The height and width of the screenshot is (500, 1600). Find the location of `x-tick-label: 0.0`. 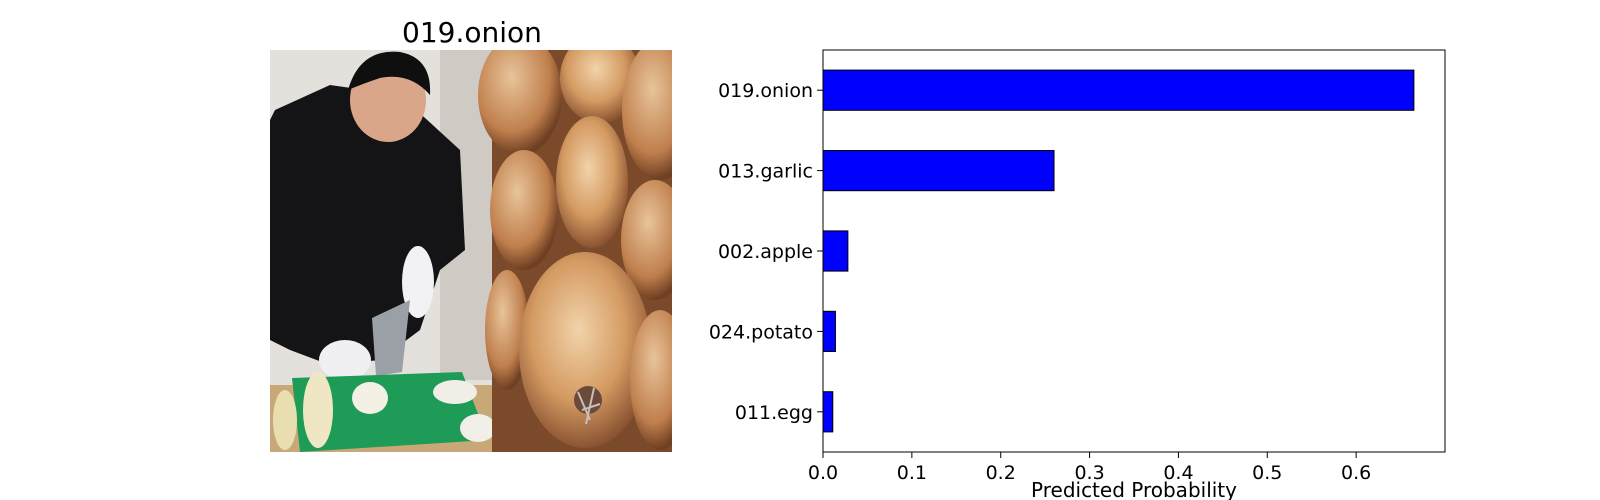

x-tick-label: 0.0 is located at coordinates (823, 473).